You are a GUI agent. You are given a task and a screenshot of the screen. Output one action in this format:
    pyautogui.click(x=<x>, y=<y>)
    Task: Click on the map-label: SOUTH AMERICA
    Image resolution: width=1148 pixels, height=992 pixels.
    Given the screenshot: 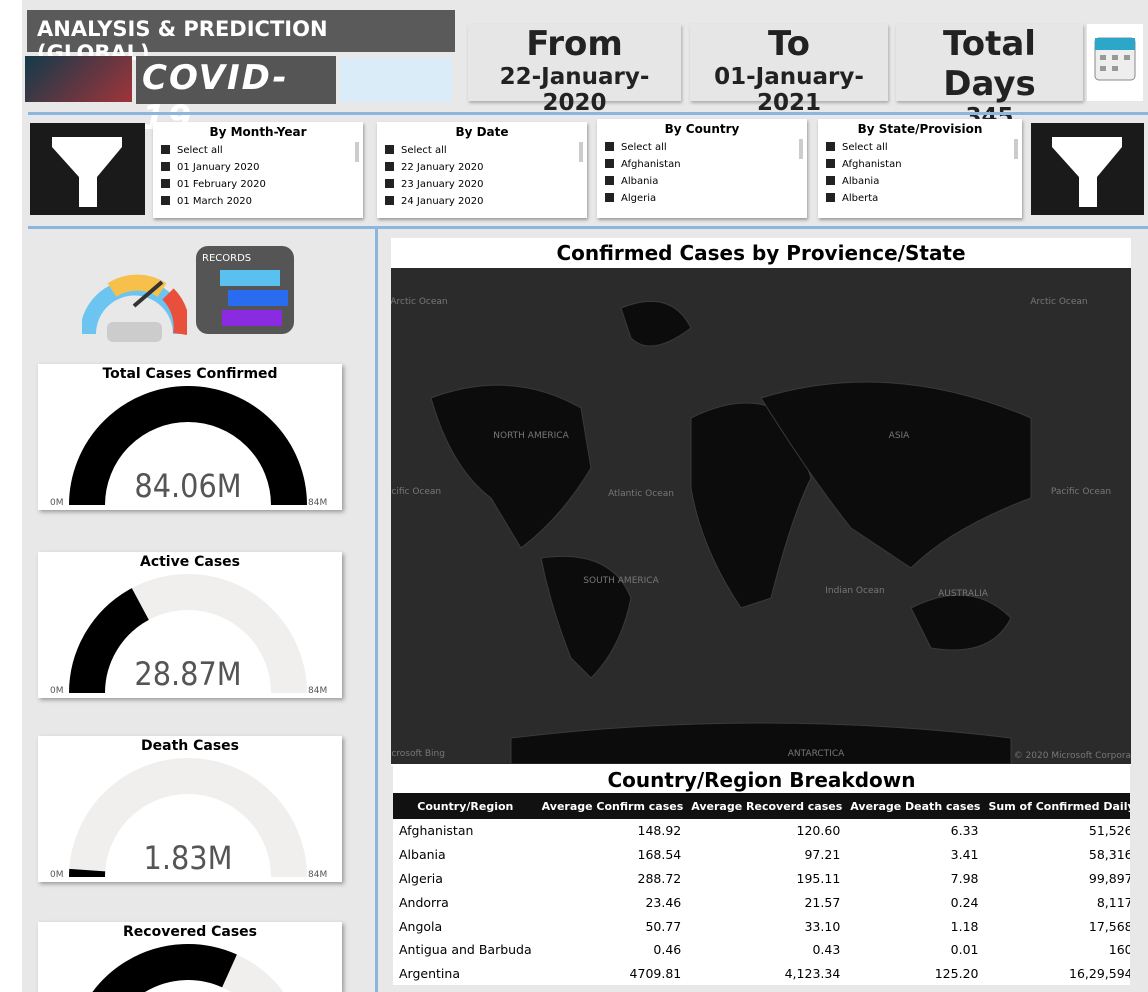 What is the action you would take?
    pyautogui.click(x=621, y=581)
    